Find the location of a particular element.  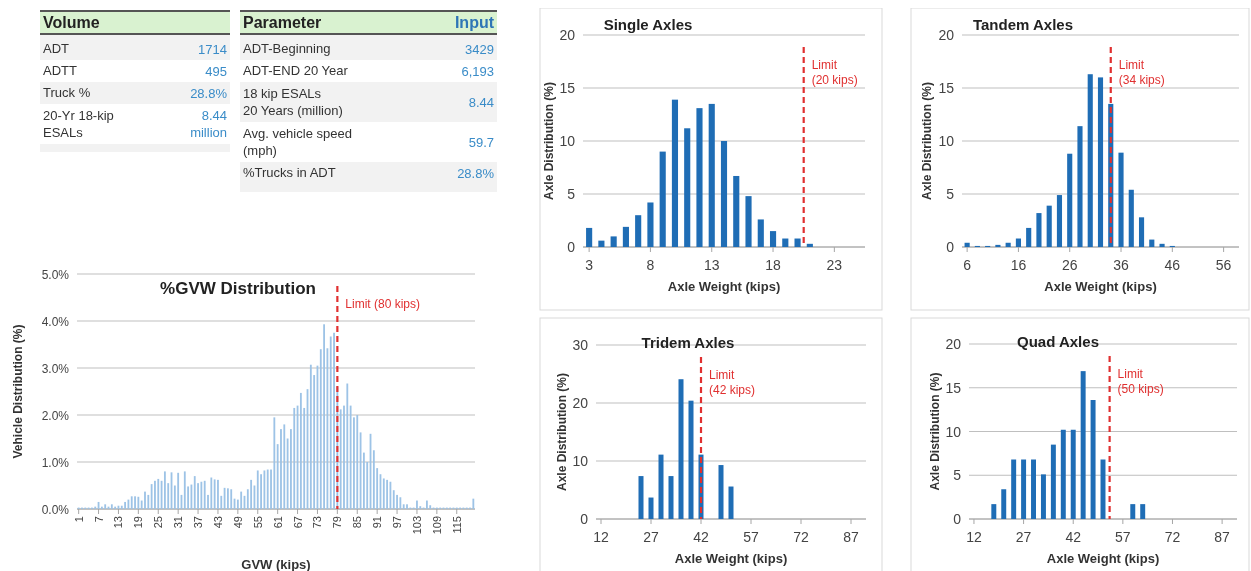

x-tick-label: 18 is located at coordinates (773, 265).